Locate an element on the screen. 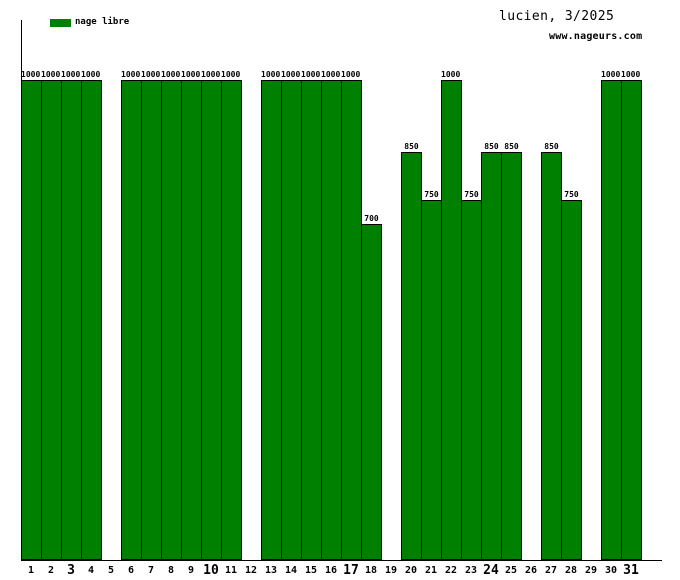  x-axis-label-day-14: 14 is located at coordinates (291, 570).